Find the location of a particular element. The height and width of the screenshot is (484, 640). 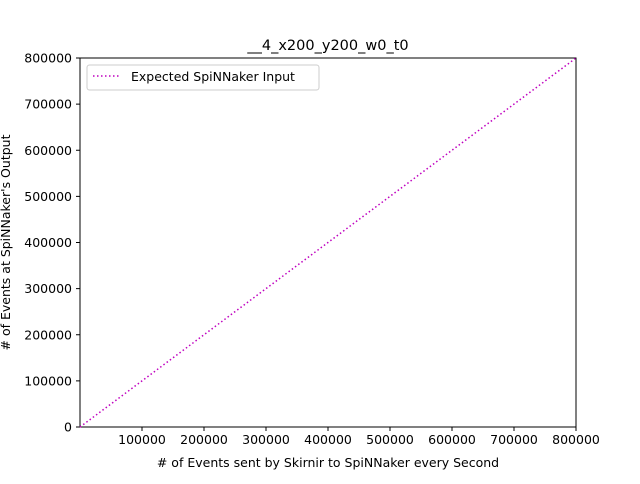

legend-label: Expected SpiNNaker Input is located at coordinates (213, 76).